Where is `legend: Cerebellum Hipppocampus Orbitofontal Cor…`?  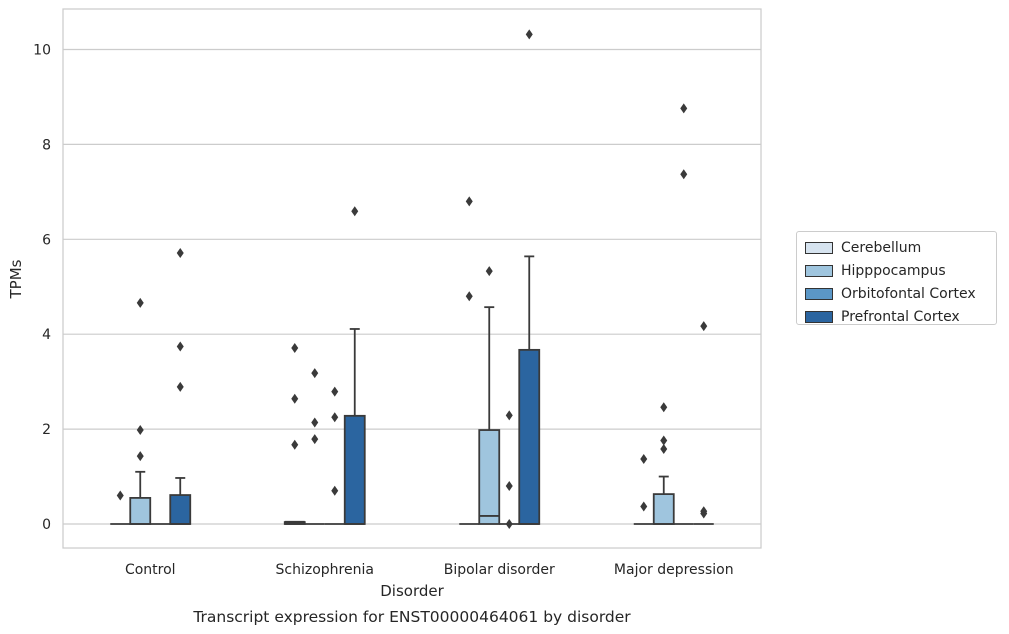
legend: Cerebellum Hipppocampus Orbitofontal Cor… is located at coordinates (896, 278).